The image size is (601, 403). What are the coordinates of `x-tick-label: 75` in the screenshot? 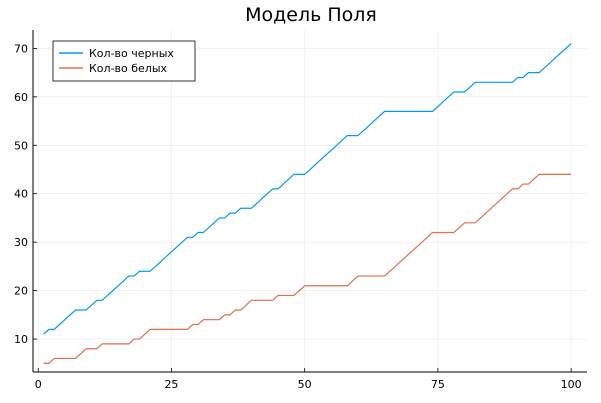 It's located at (438, 384).